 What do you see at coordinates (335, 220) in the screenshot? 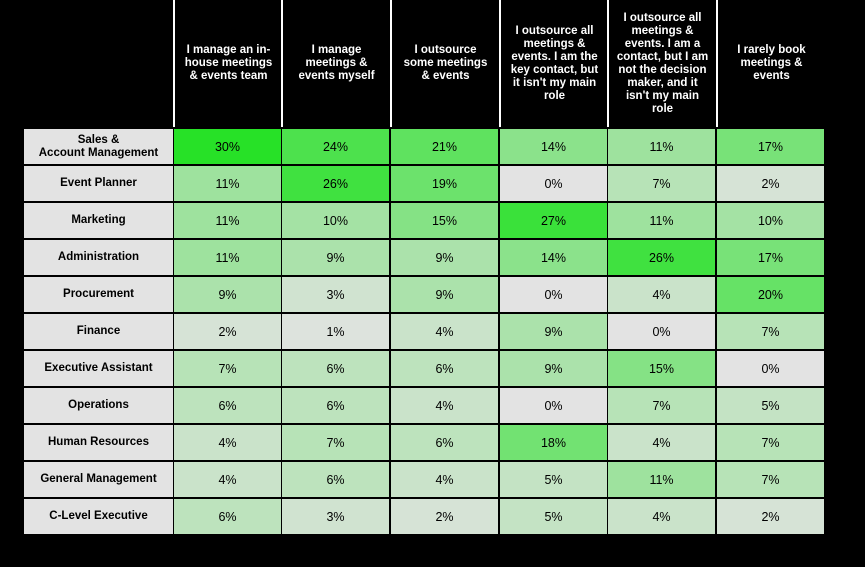
I see `cell-value-label: 10%` at bounding box center [335, 220].